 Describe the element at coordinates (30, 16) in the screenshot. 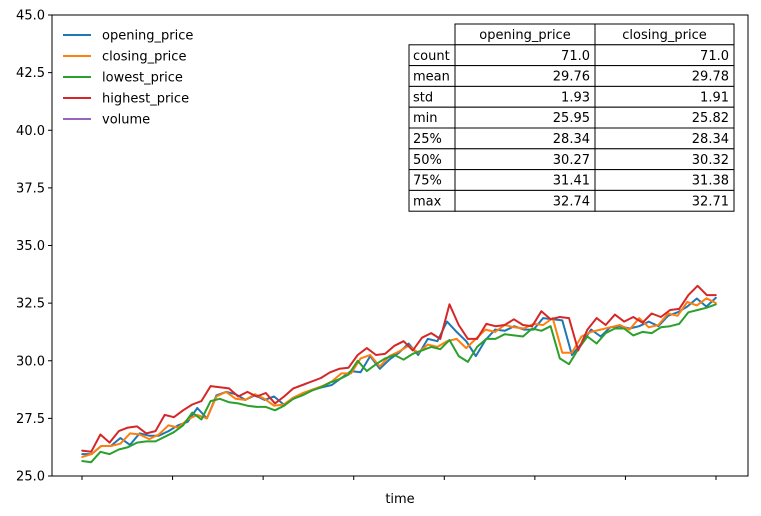

I see `y-tick-label: 45.0` at that location.